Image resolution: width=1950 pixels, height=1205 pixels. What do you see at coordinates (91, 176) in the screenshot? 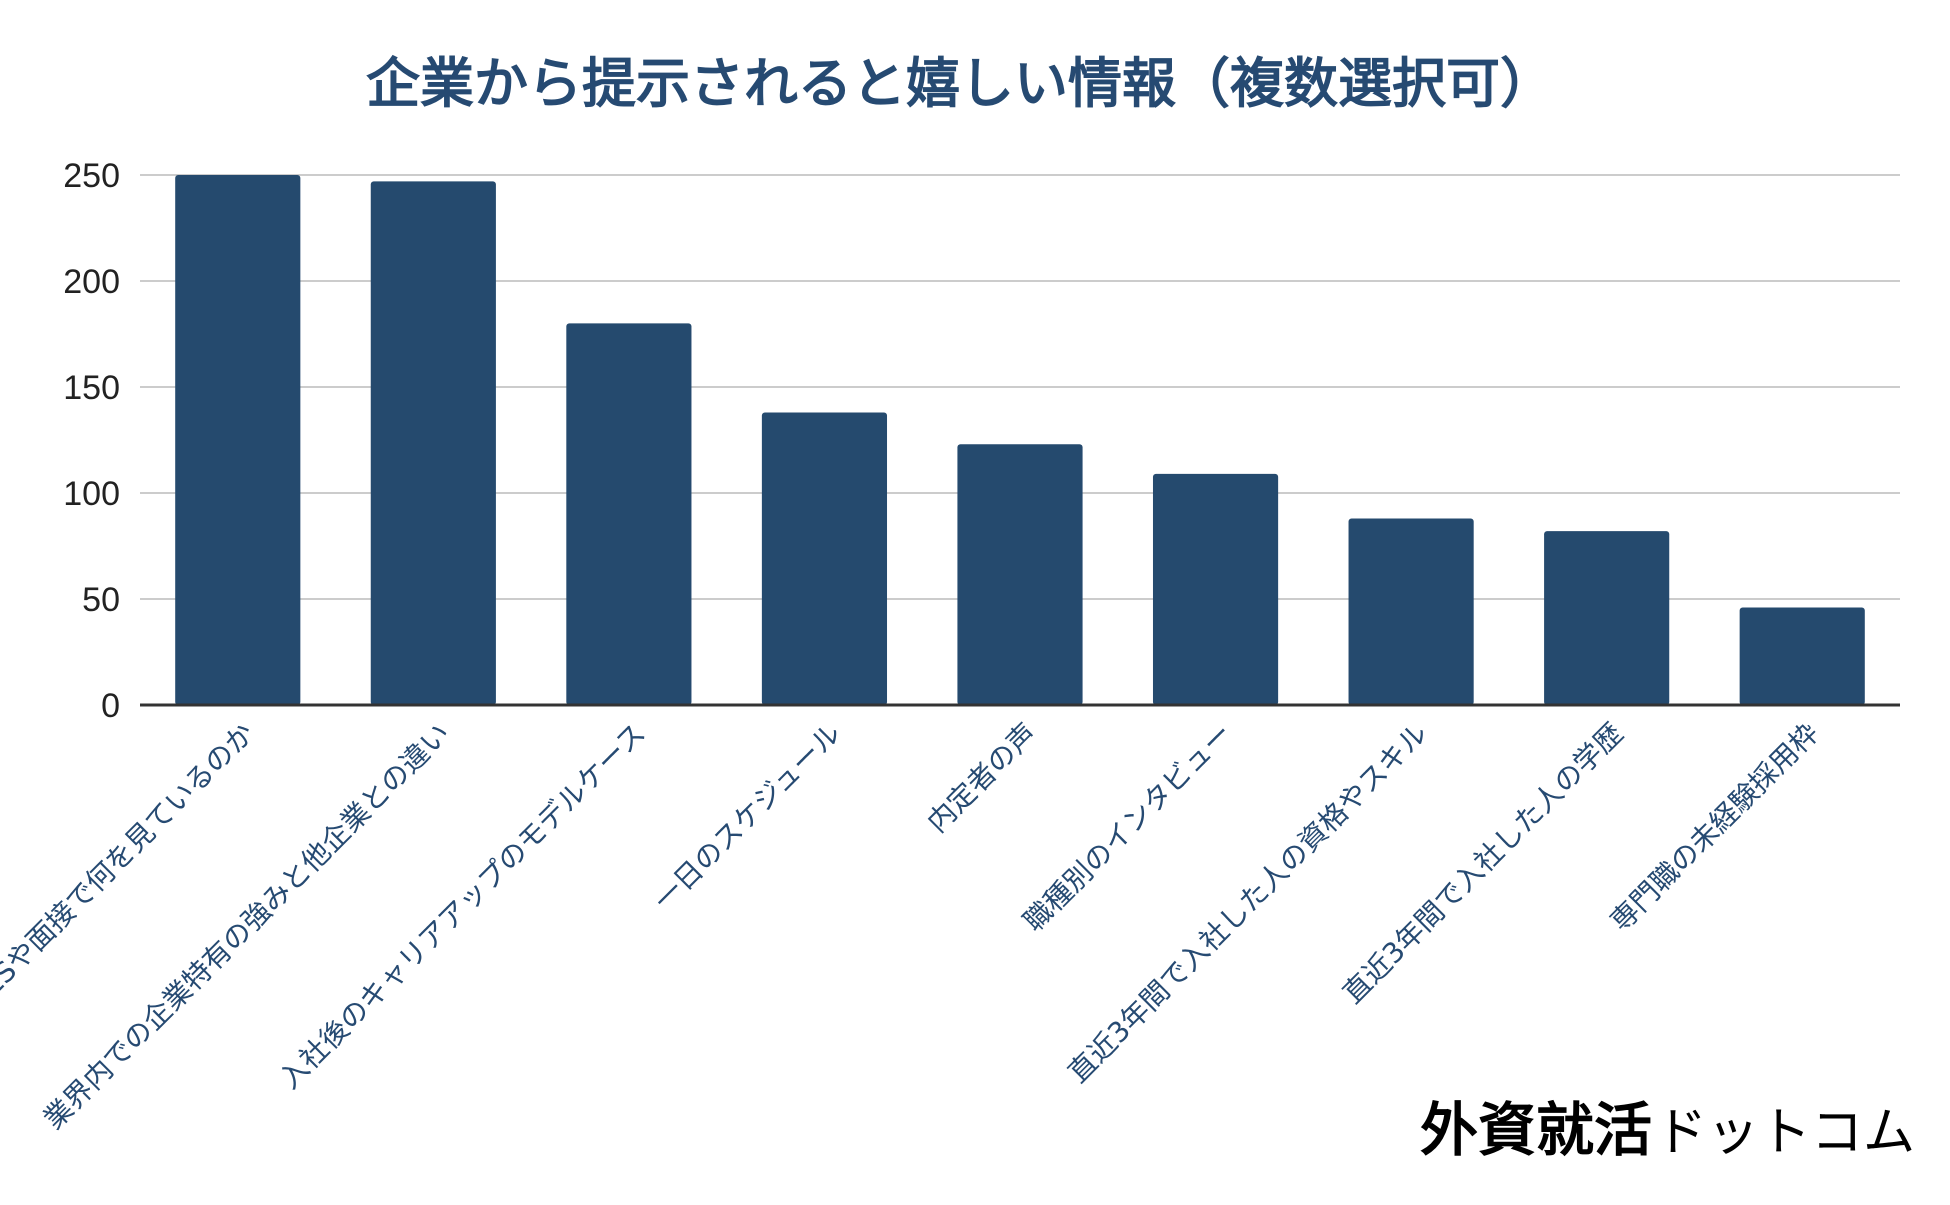
I see `y-tick-label: 250` at bounding box center [91, 176].